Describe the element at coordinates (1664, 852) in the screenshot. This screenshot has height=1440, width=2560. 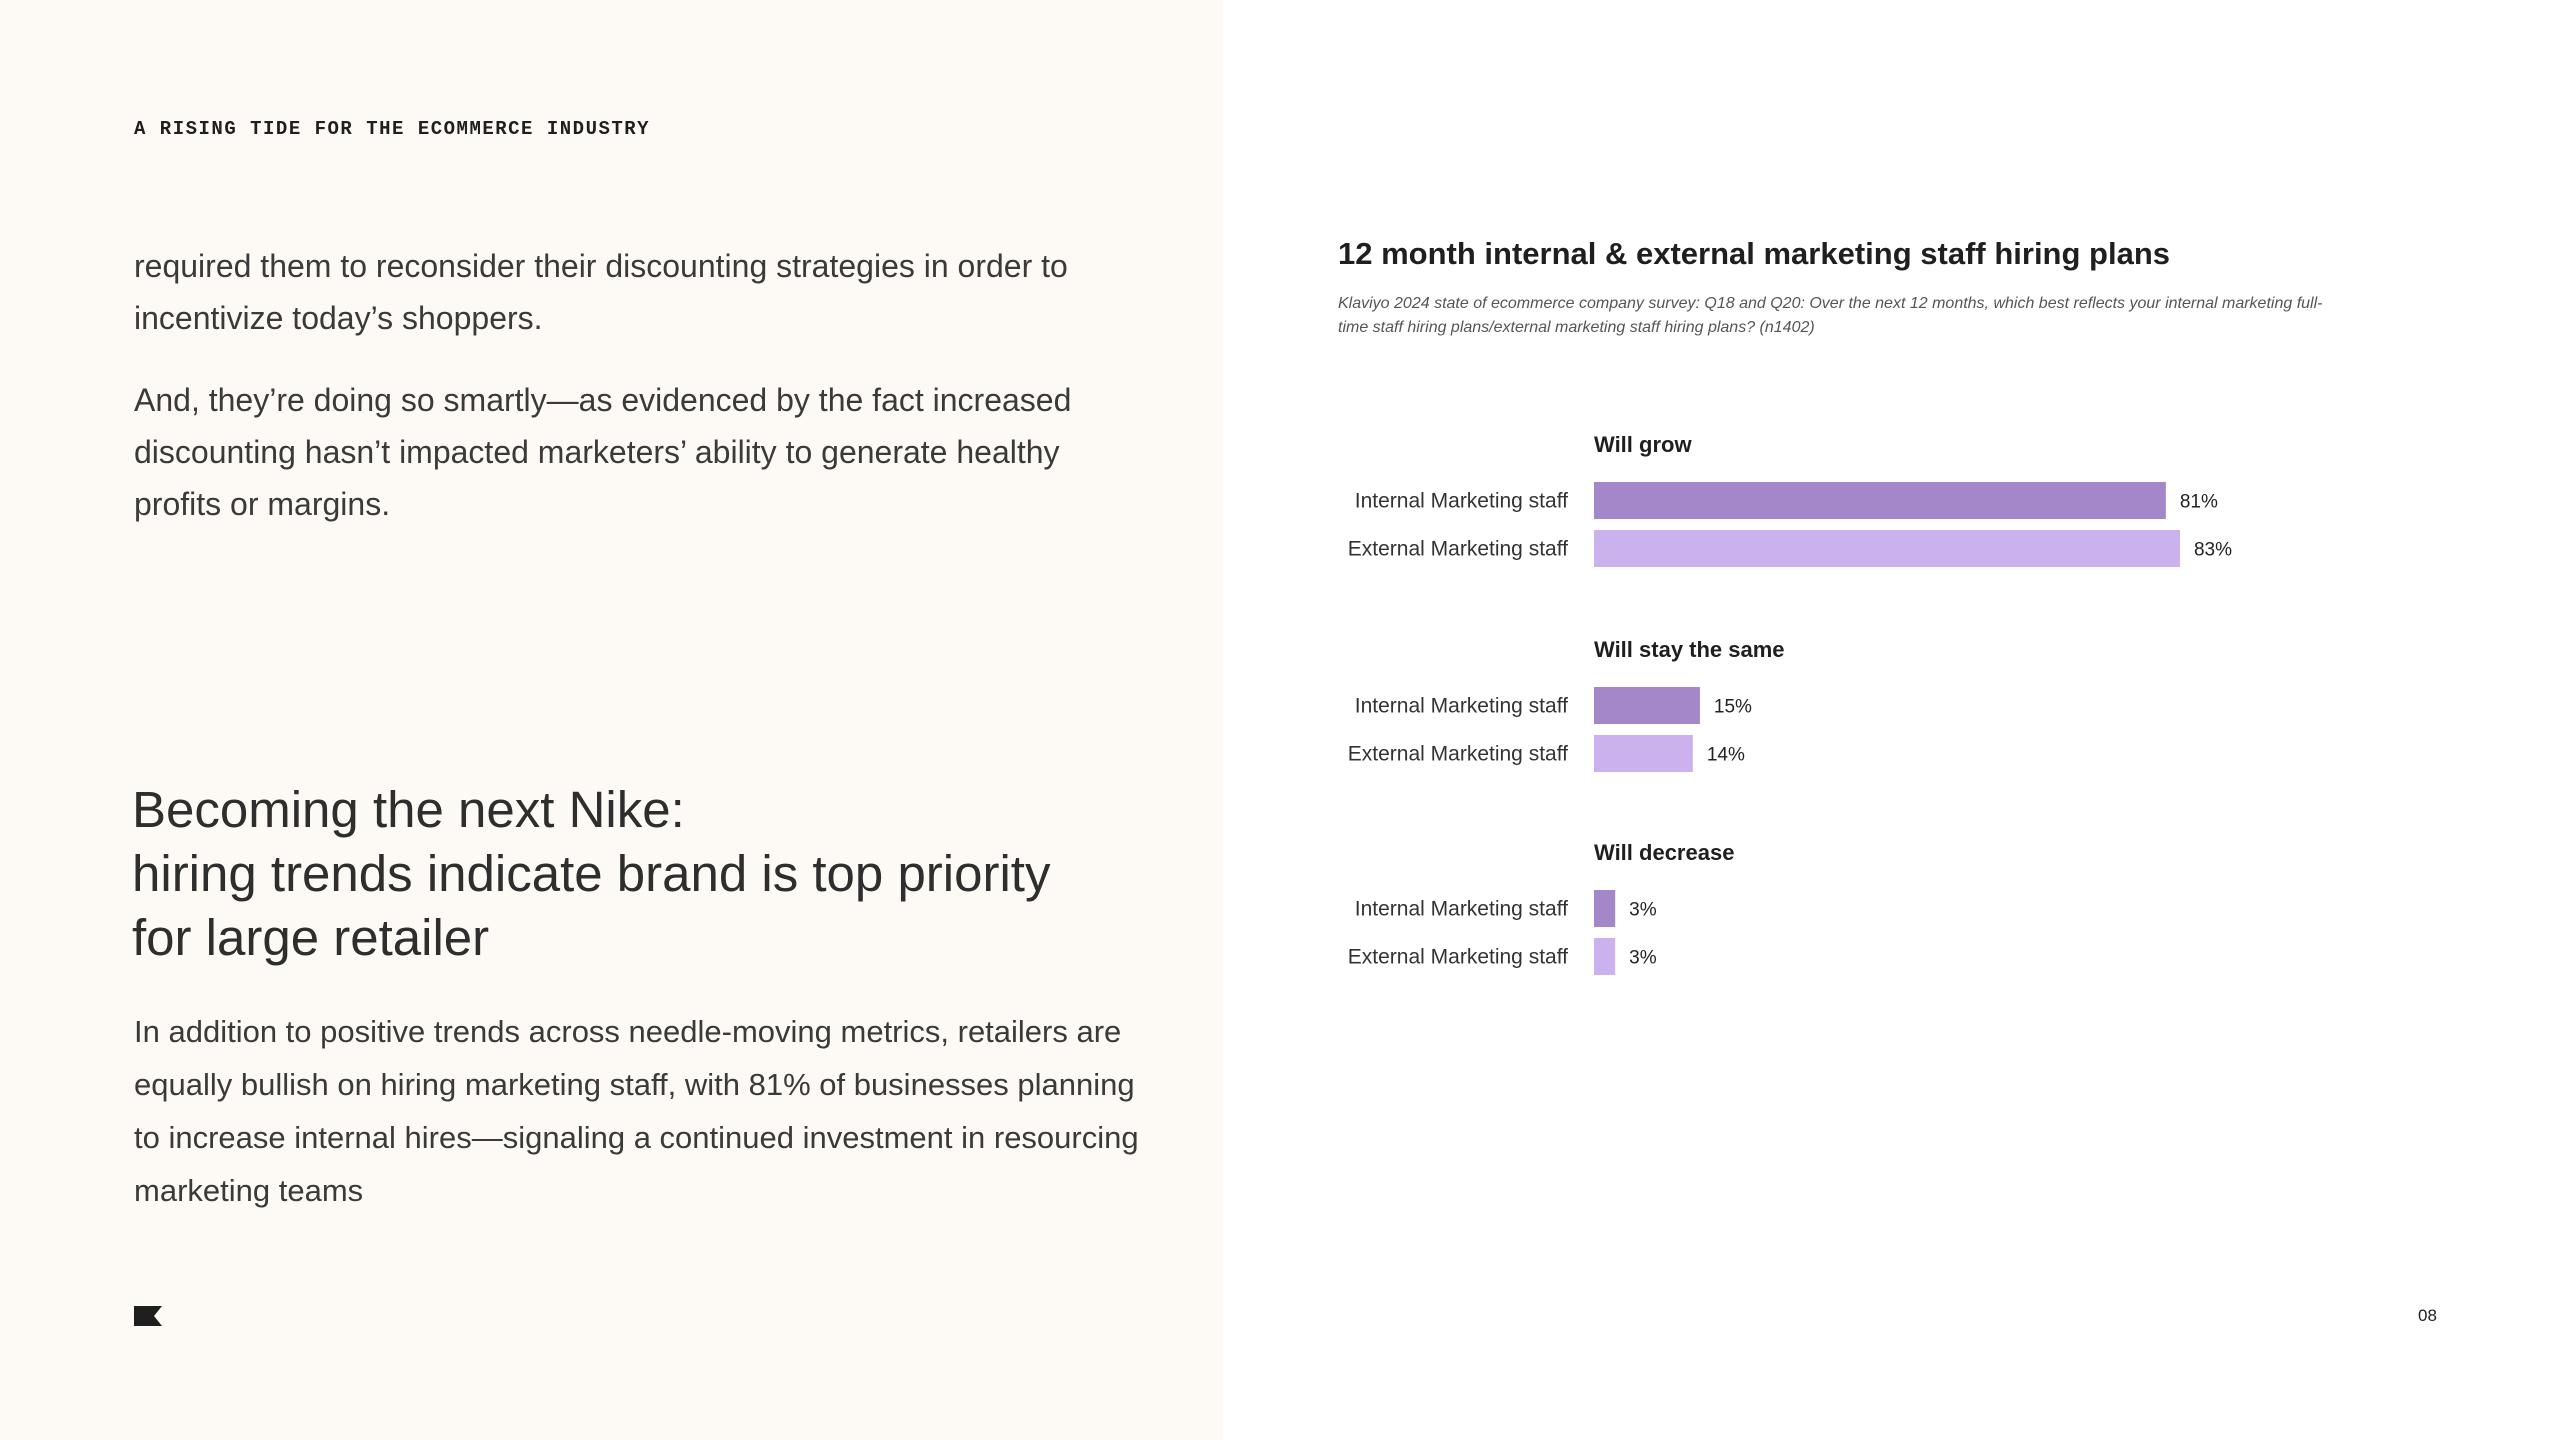
I see `group-label: Will decrease` at that location.